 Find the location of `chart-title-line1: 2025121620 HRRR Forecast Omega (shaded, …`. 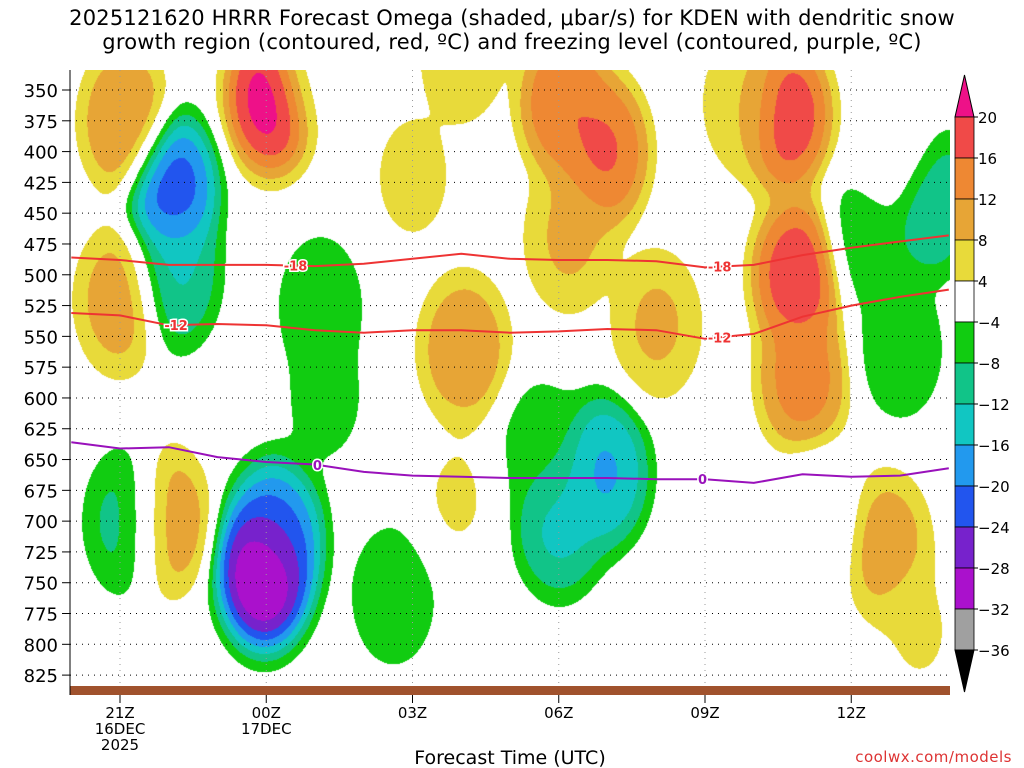

chart-title-line1: 2025121620 HRRR Forecast Omega (shaded, … is located at coordinates (512, 18).